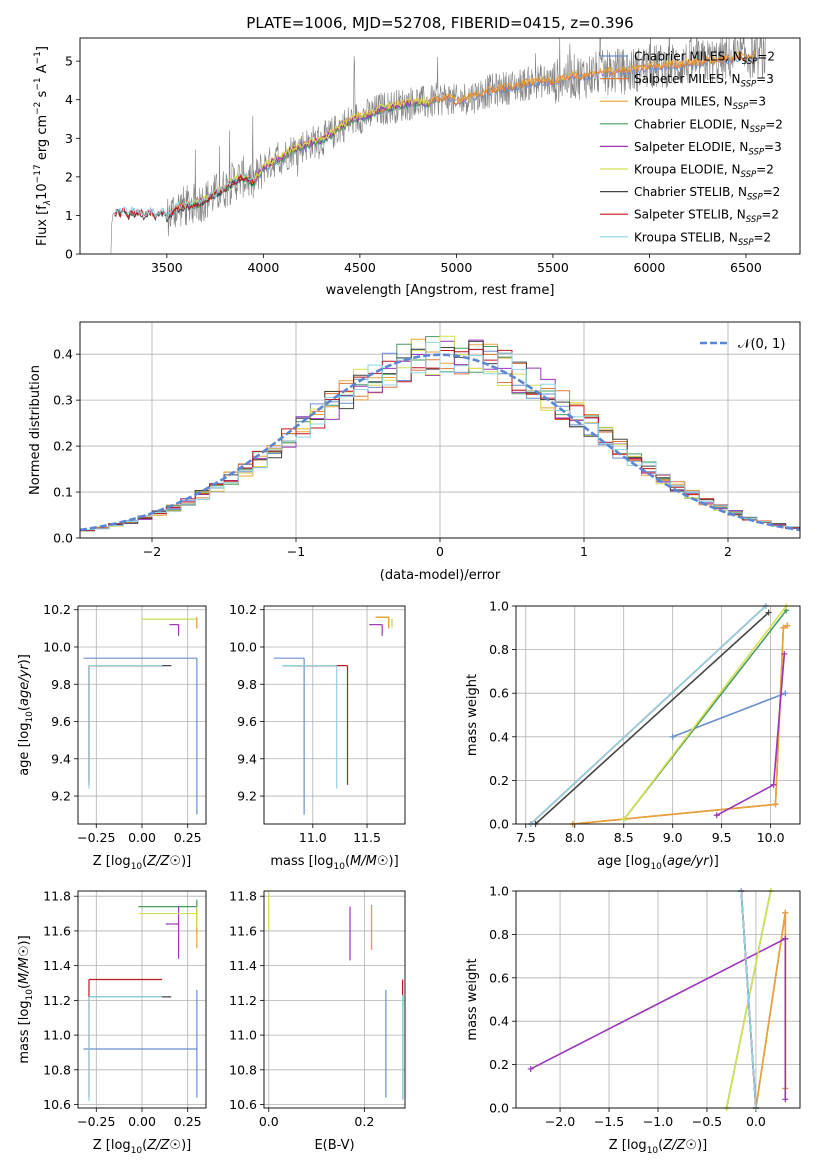 Image resolution: width=819 pixels, height=1170 pixels. Describe the element at coordinates (57, 1069) in the screenshot. I see `y-tick-label: 10.8` at that location.